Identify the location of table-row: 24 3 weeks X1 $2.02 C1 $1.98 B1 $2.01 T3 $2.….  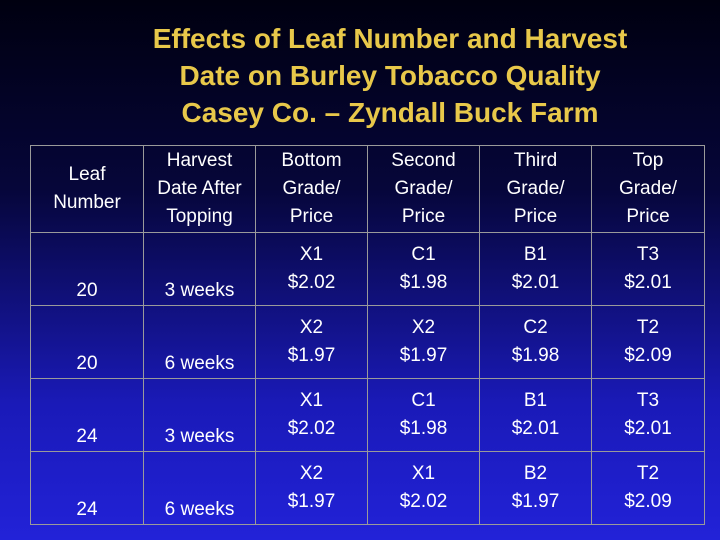
(367, 415).